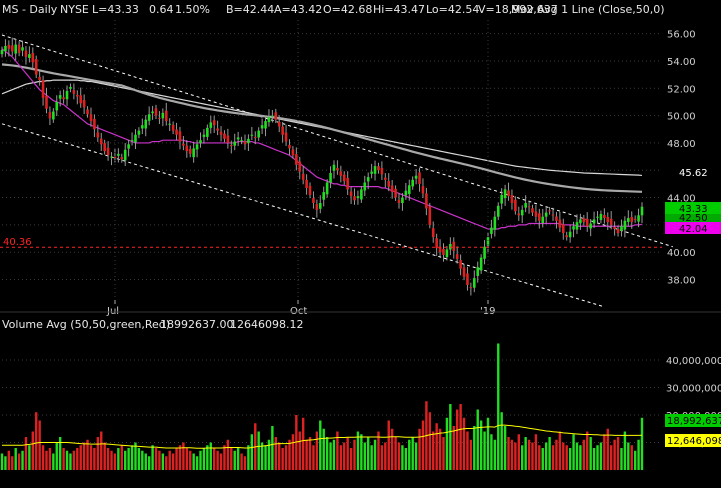  Describe the element at coordinates (693, 208) in the screenshot. I see `price-tag-last-bg` at that location.